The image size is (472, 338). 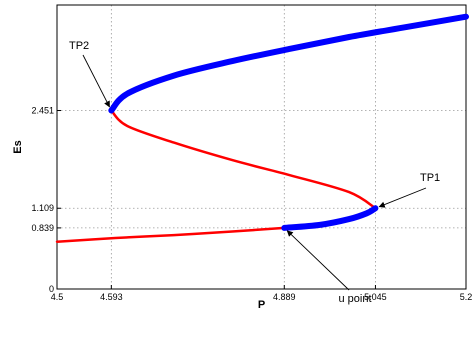 I want to click on unstable-branch-line, so click(x=170, y=234).